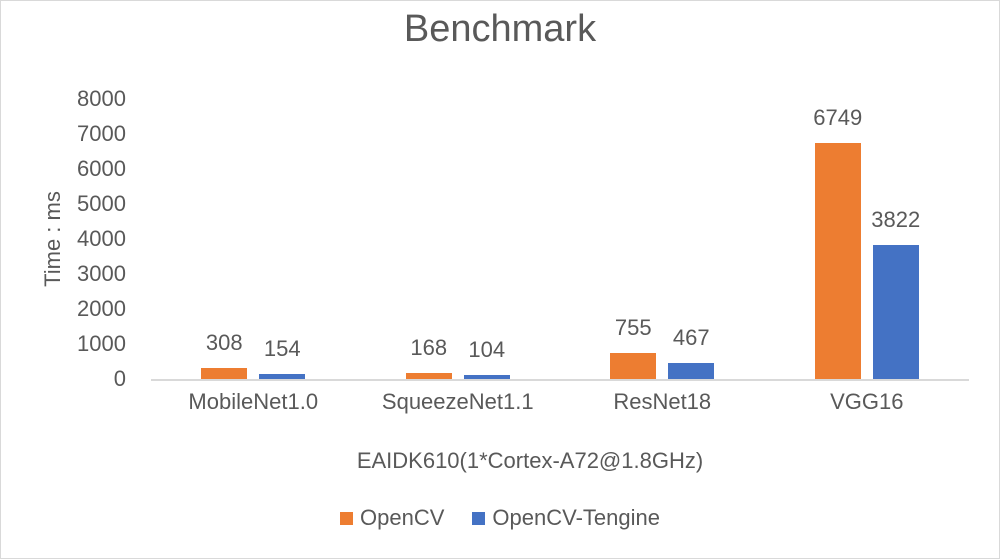 The height and width of the screenshot is (559, 1000). What do you see at coordinates (486, 377) in the screenshot?
I see `bar-OpenCV-Tengine-SqueezeNet1.1` at bounding box center [486, 377].